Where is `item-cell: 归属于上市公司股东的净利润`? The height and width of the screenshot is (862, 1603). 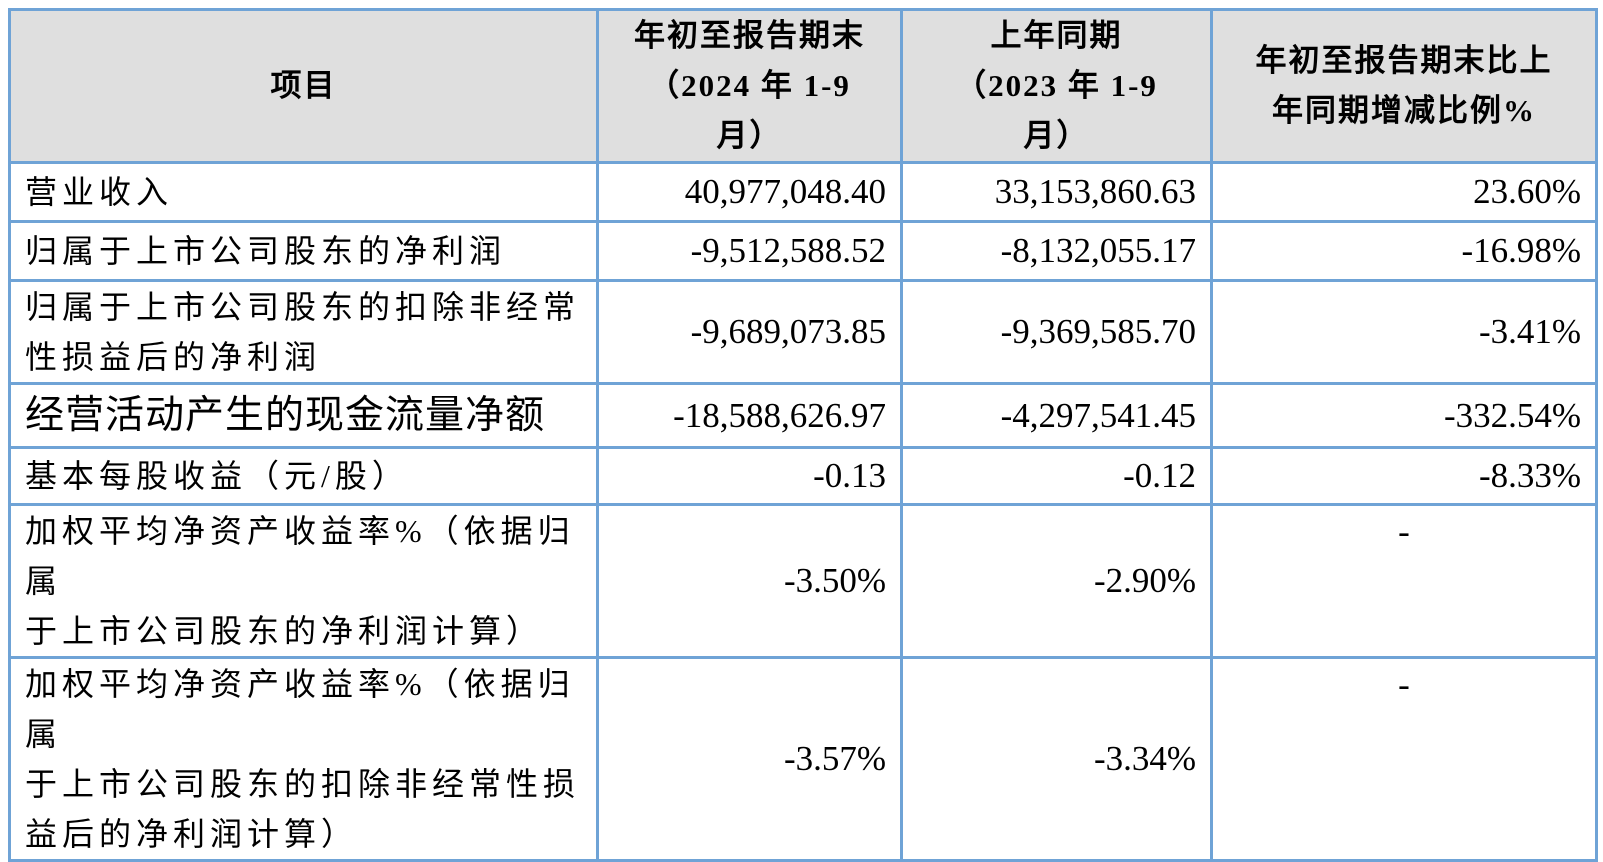 item-cell: 归属于上市公司股东的净利润 is located at coordinates (303, 251).